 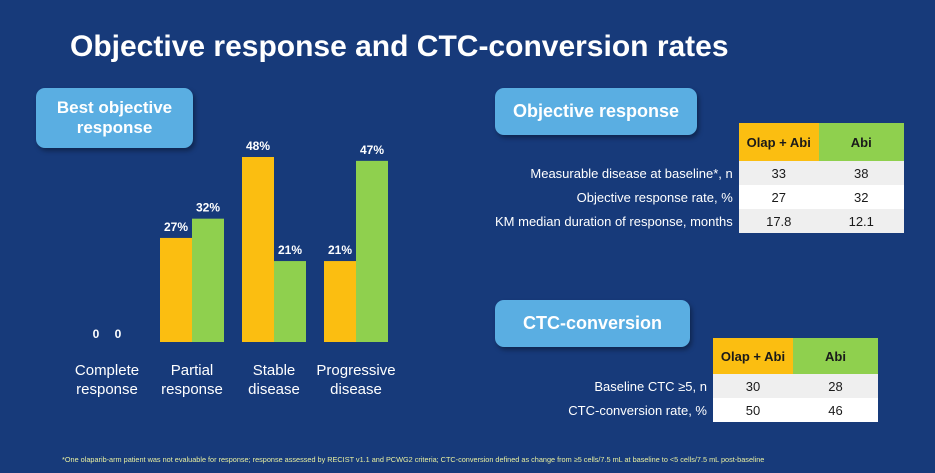 What do you see at coordinates (107, 389) in the screenshot?
I see `category-label-0-1: response` at bounding box center [107, 389].